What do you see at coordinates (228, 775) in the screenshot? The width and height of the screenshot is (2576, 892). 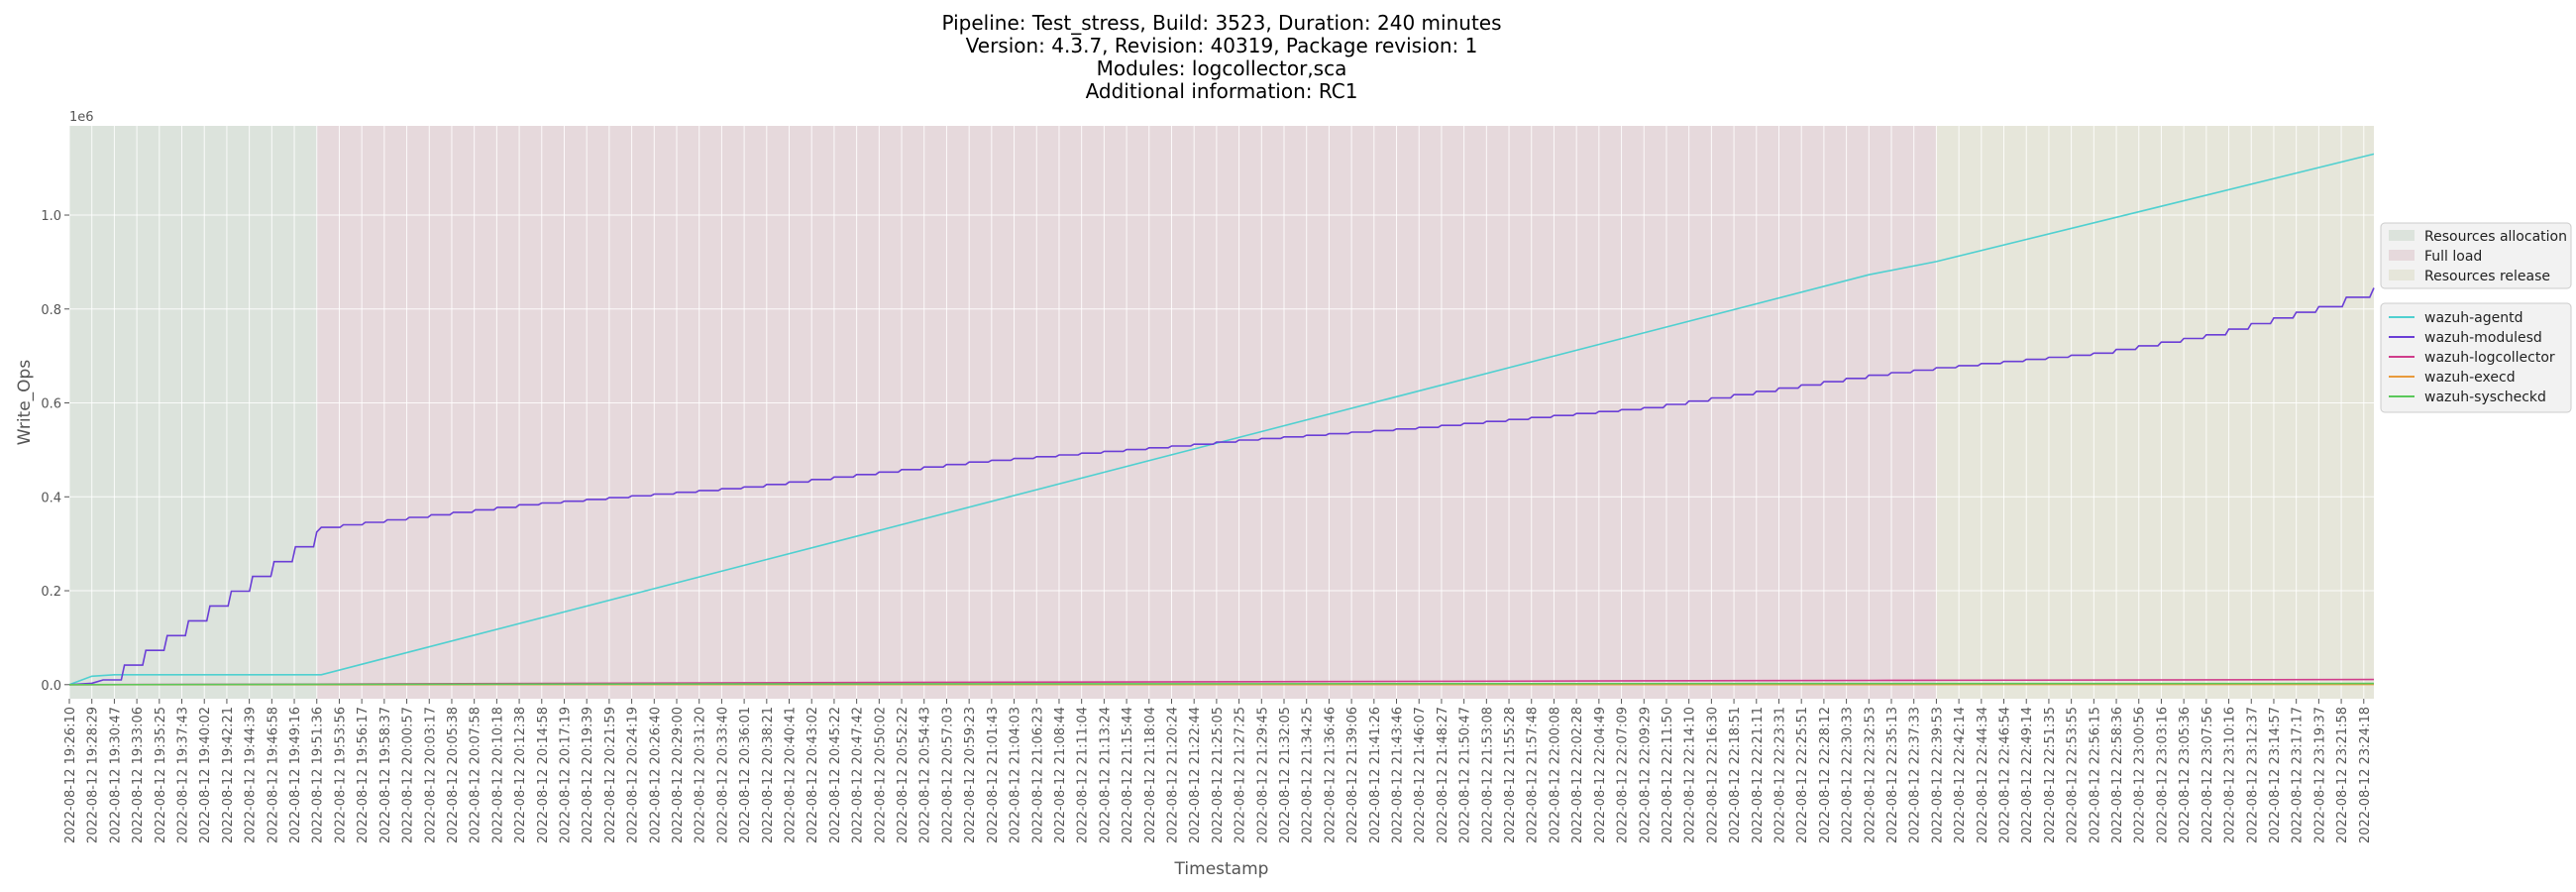 I see `x-tick-label: 2022-08-12 19:42:21` at bounding box center [228, 775].